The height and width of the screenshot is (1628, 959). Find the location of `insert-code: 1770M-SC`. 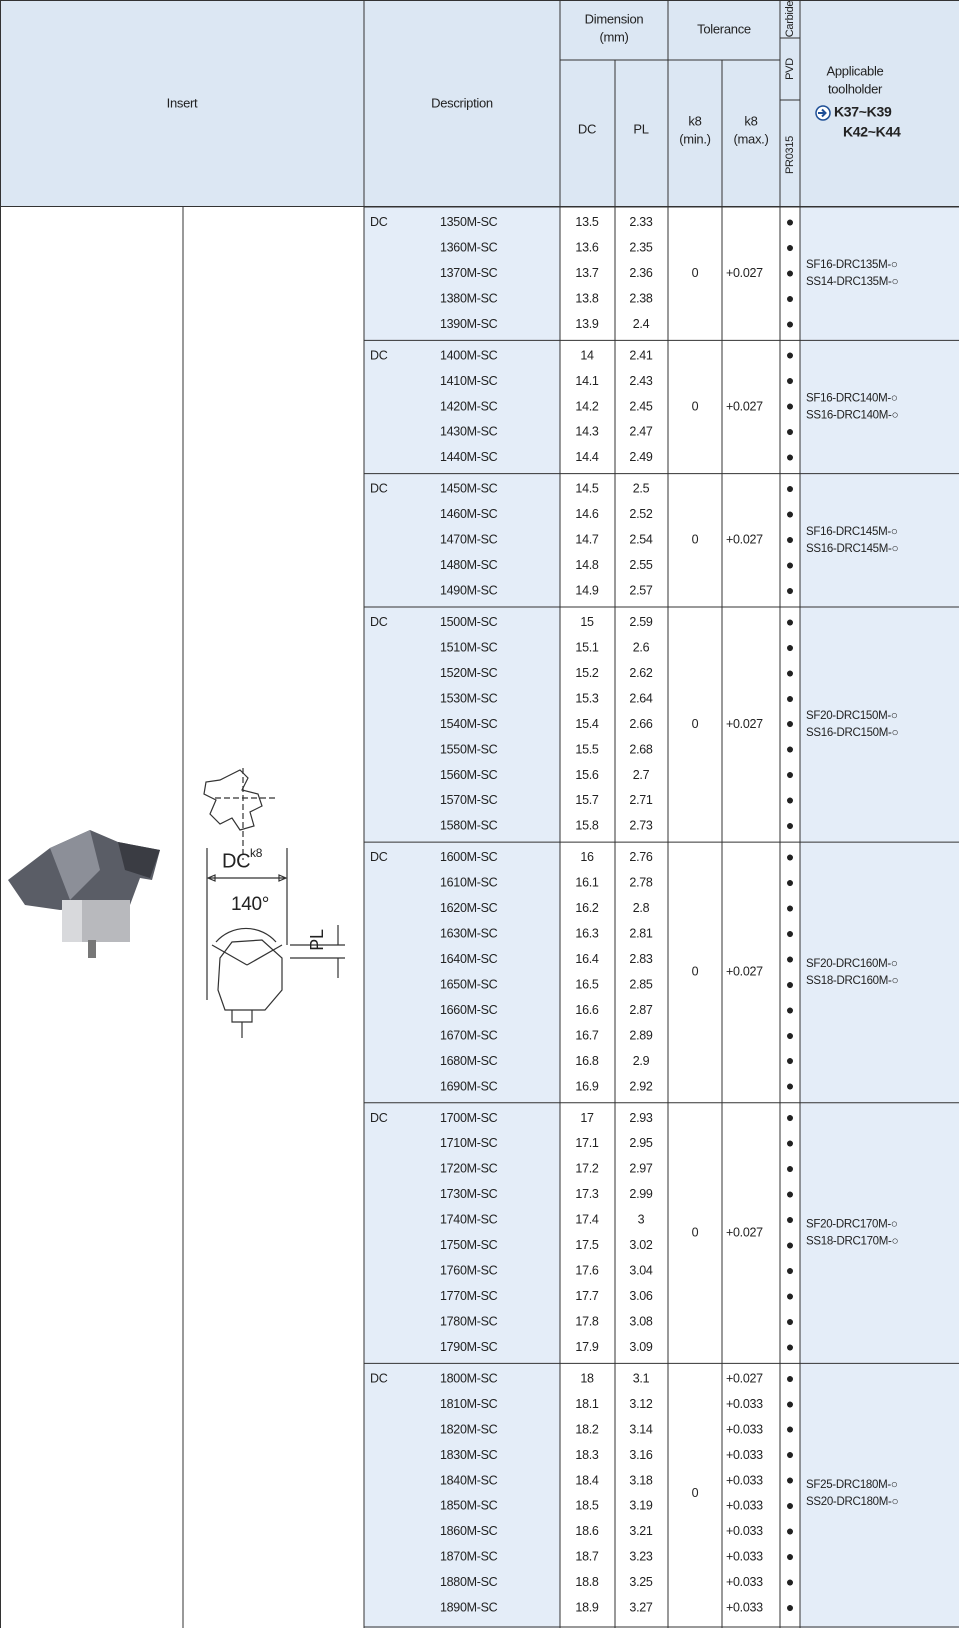

insert-code: 1770M-SC is located at coordinates (469, 1296).